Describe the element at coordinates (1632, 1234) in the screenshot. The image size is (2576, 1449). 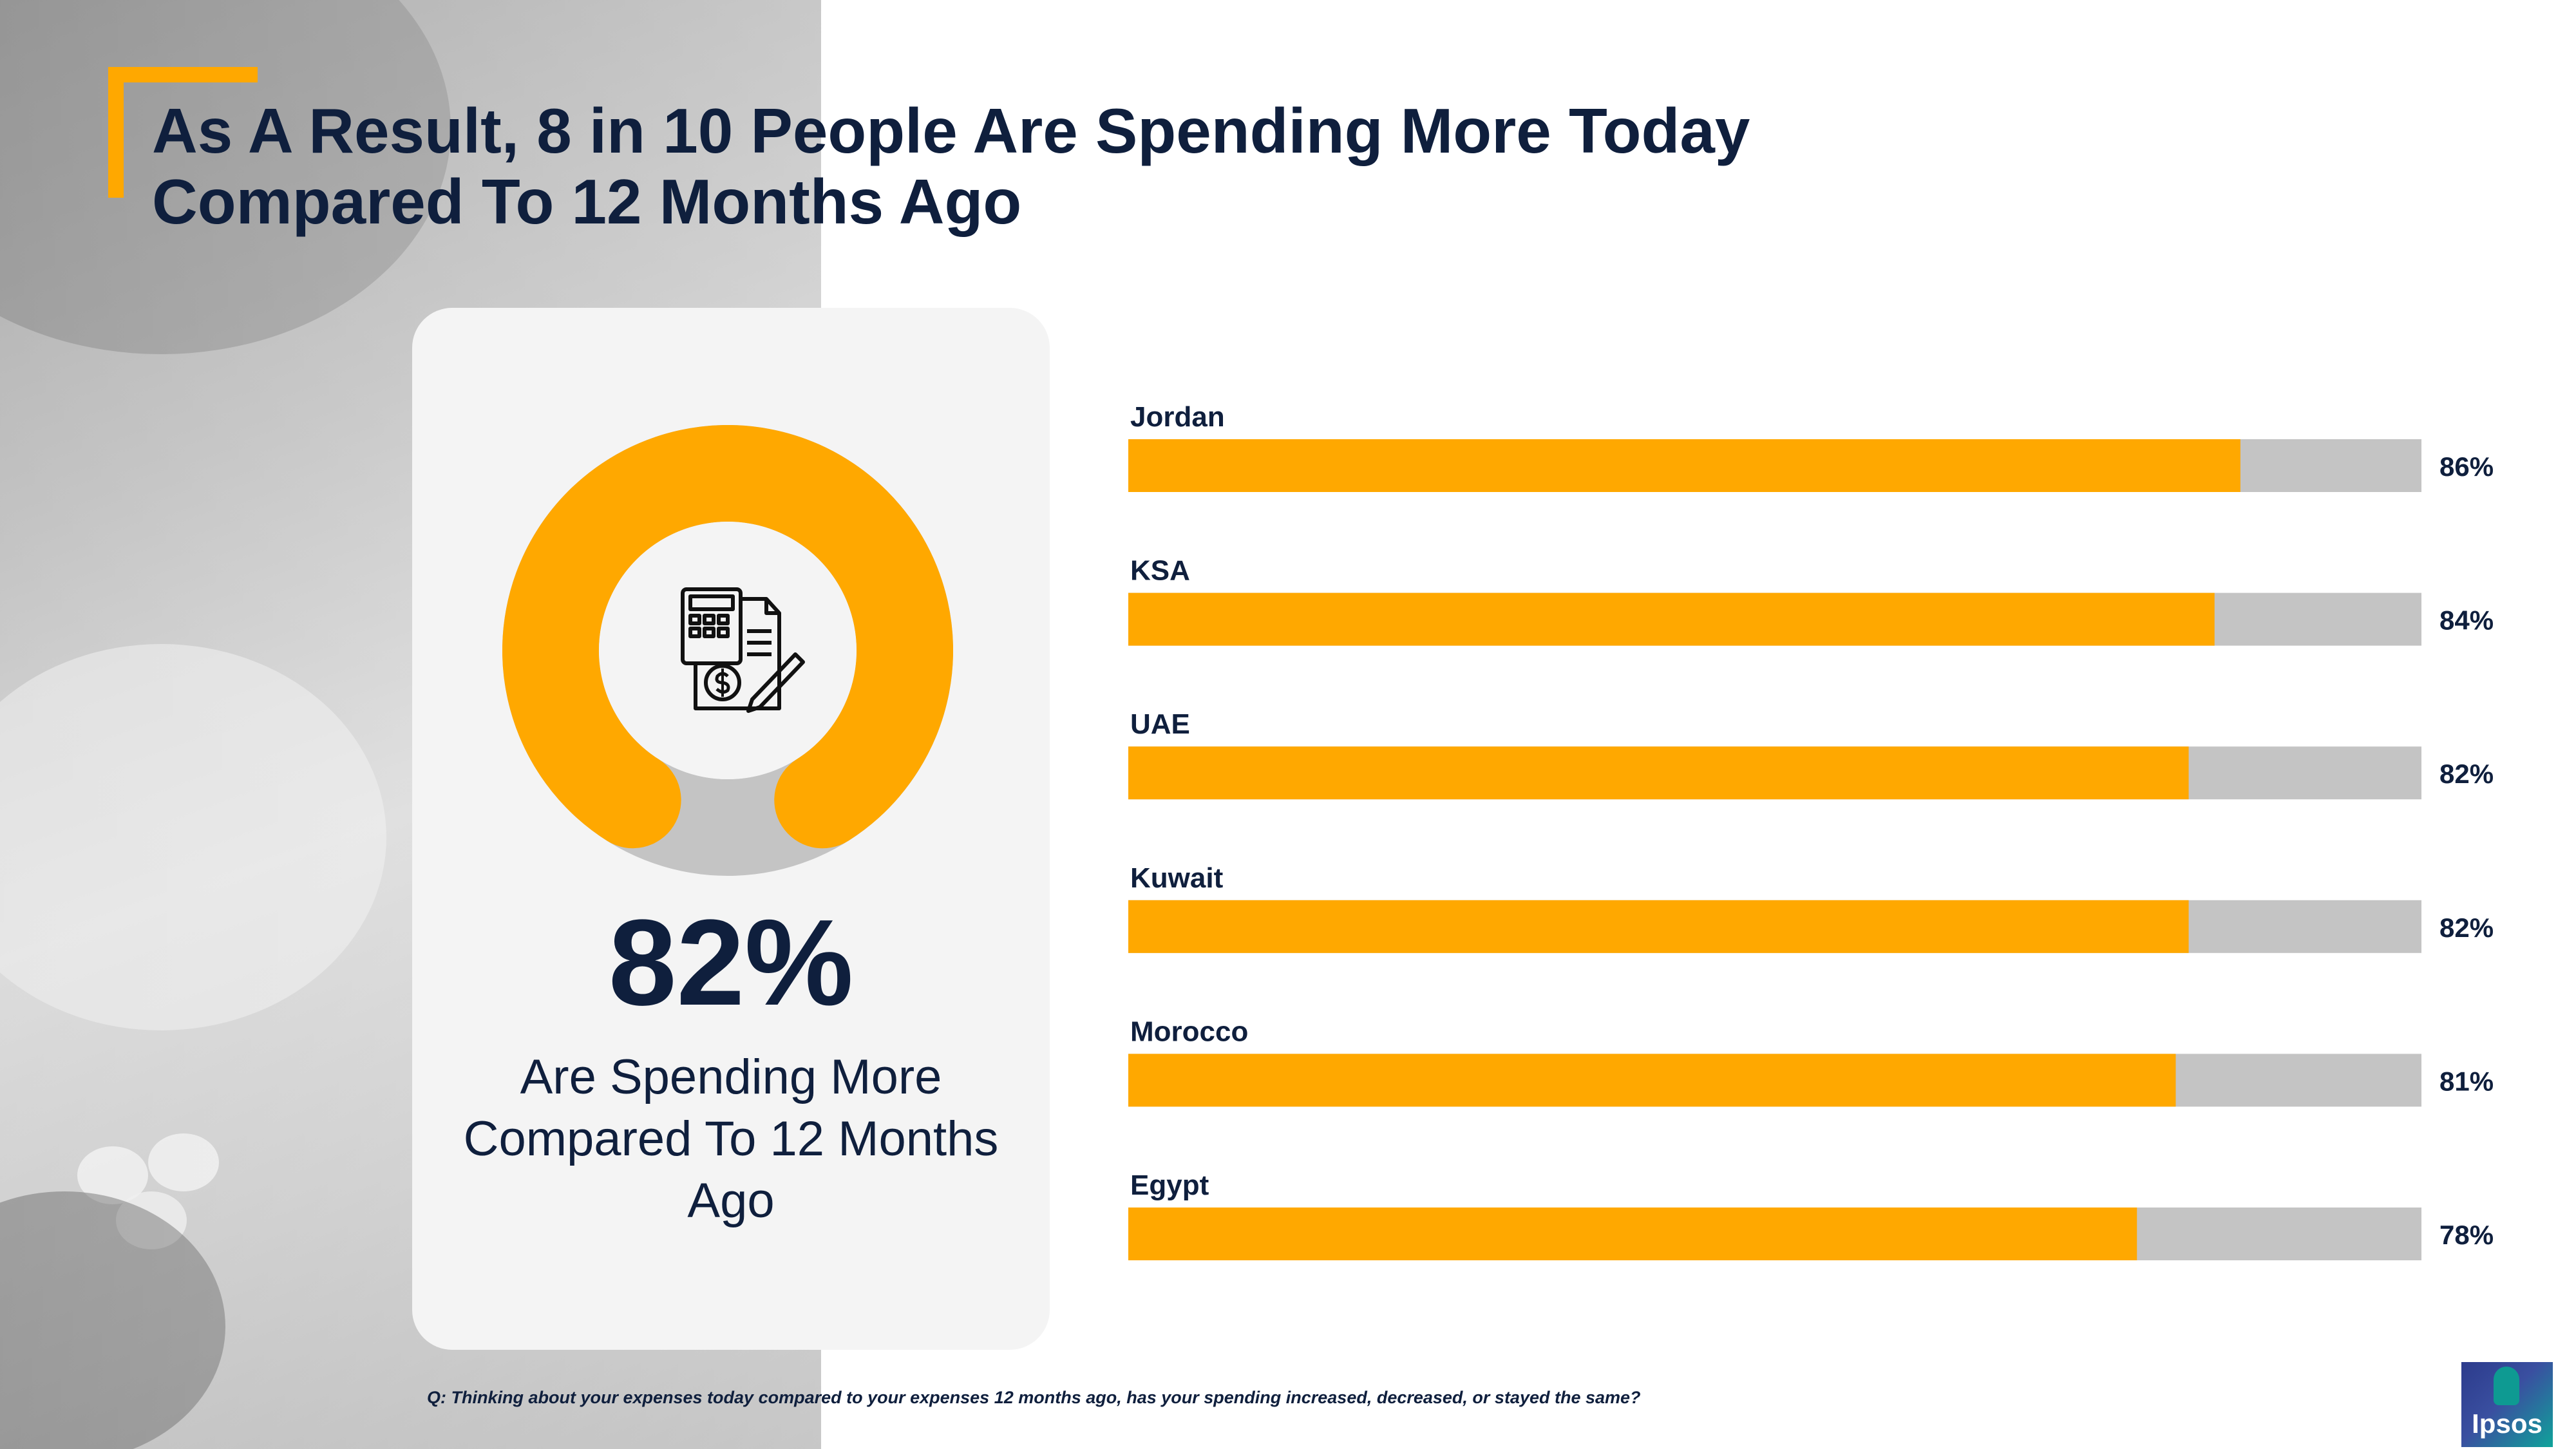
I see `bar-egypt` at that location.